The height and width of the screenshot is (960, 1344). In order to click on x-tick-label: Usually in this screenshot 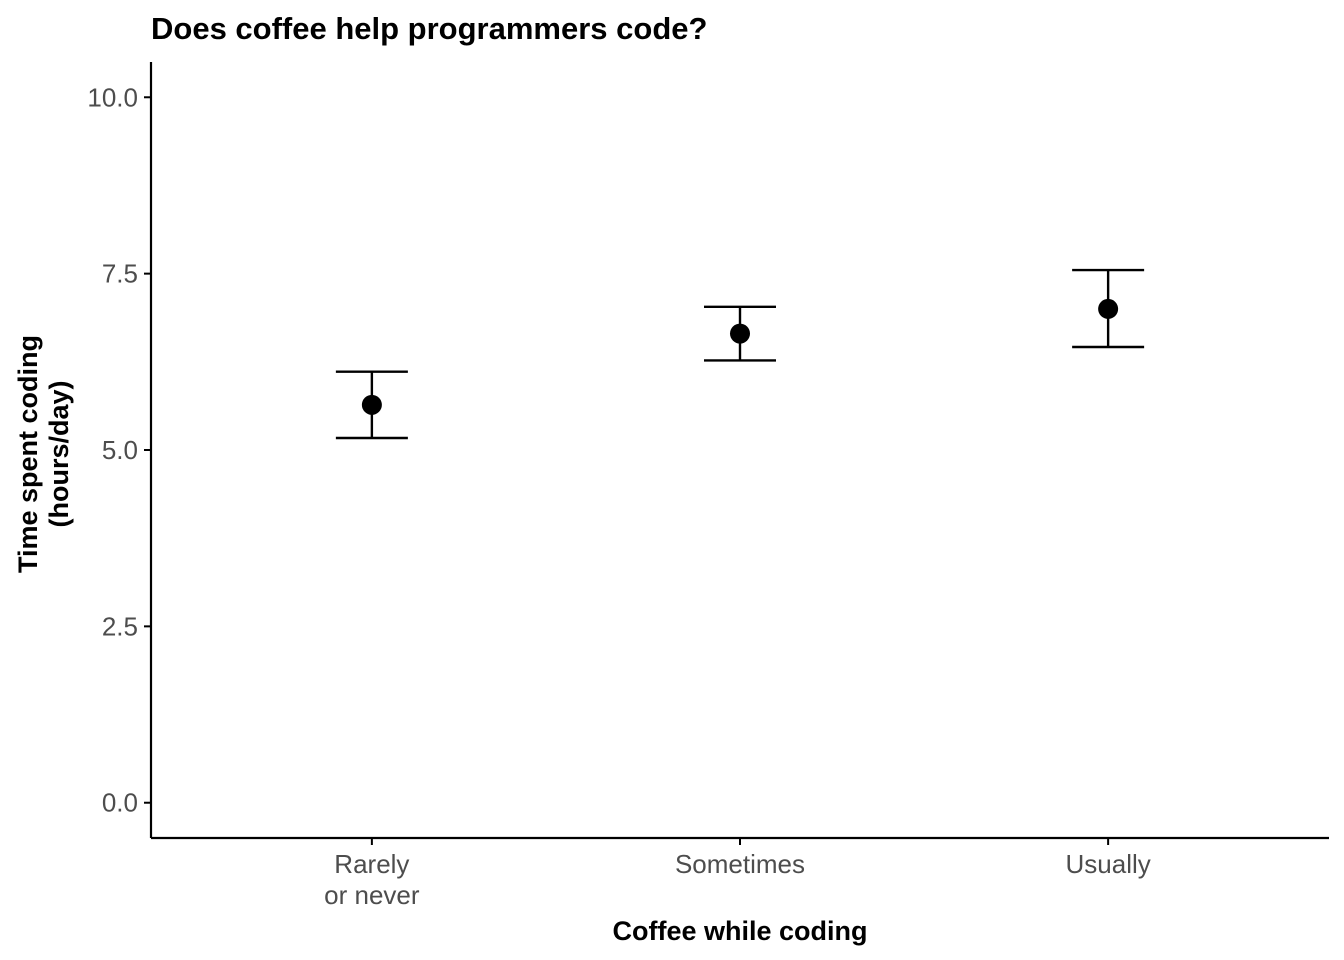, I will do `click(1108, 864)`.